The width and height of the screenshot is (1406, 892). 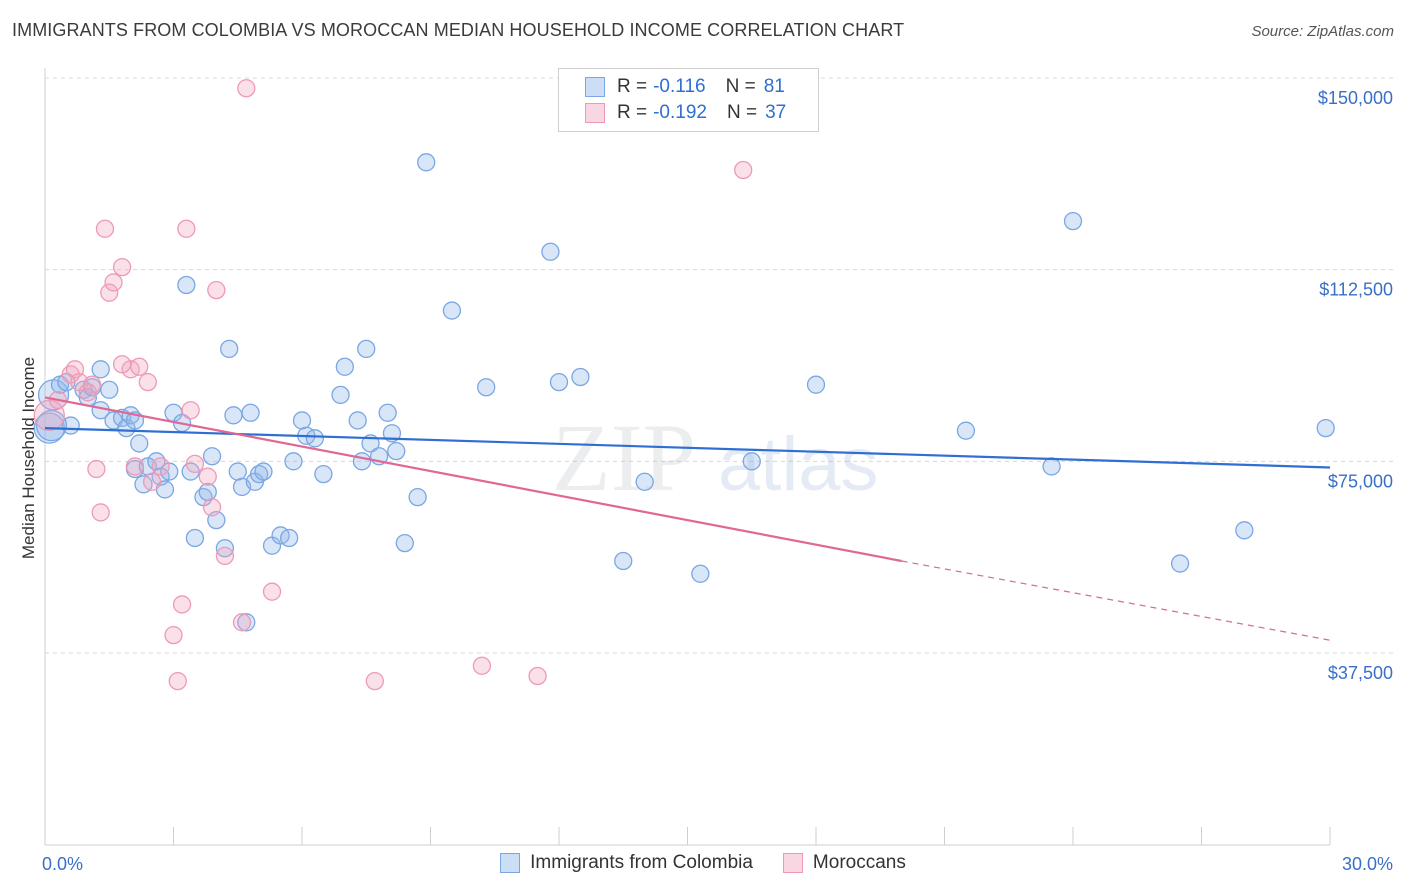 I want to click on colombia-trend-line, so click(x=687, y=448).